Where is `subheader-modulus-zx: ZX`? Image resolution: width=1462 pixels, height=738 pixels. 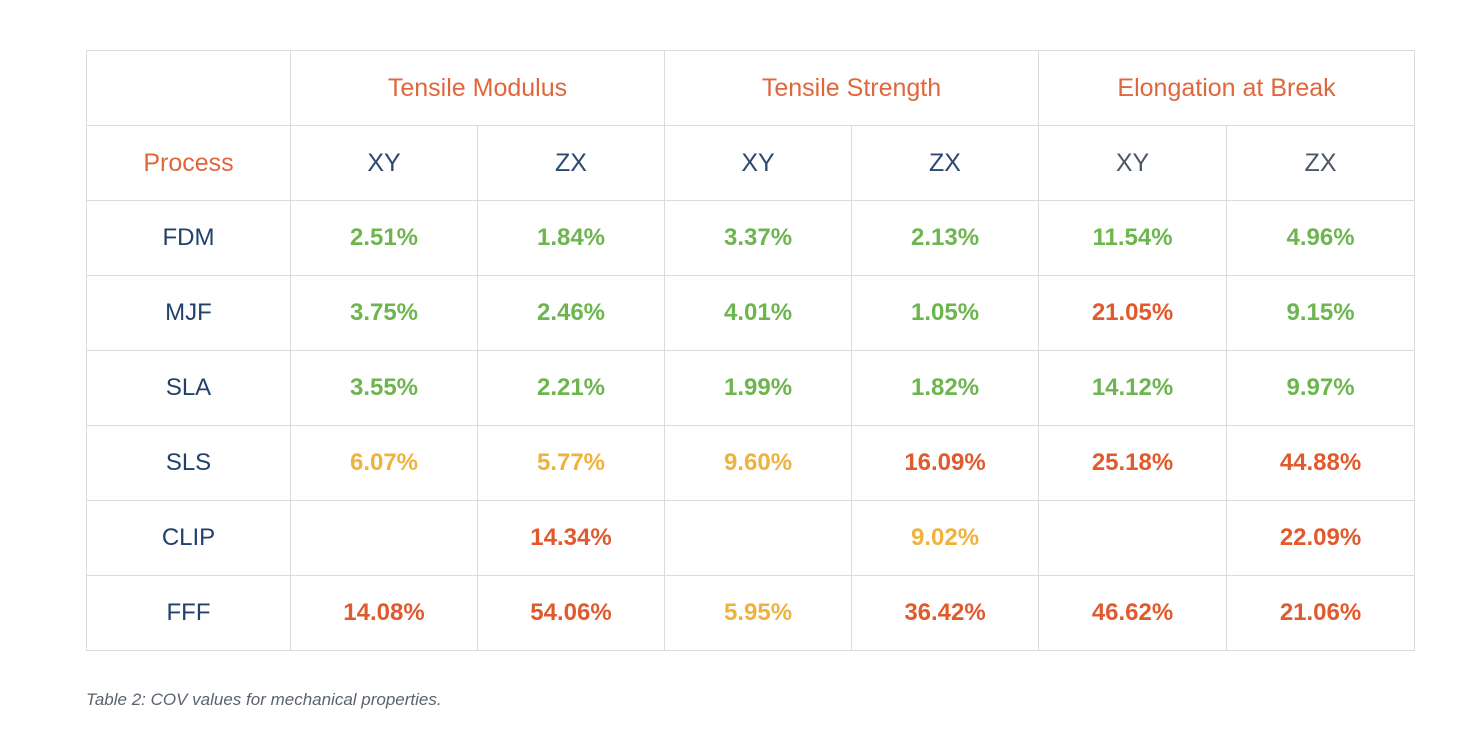
subheader-modulus-zx: ZX is located at coordinates (571, 163).